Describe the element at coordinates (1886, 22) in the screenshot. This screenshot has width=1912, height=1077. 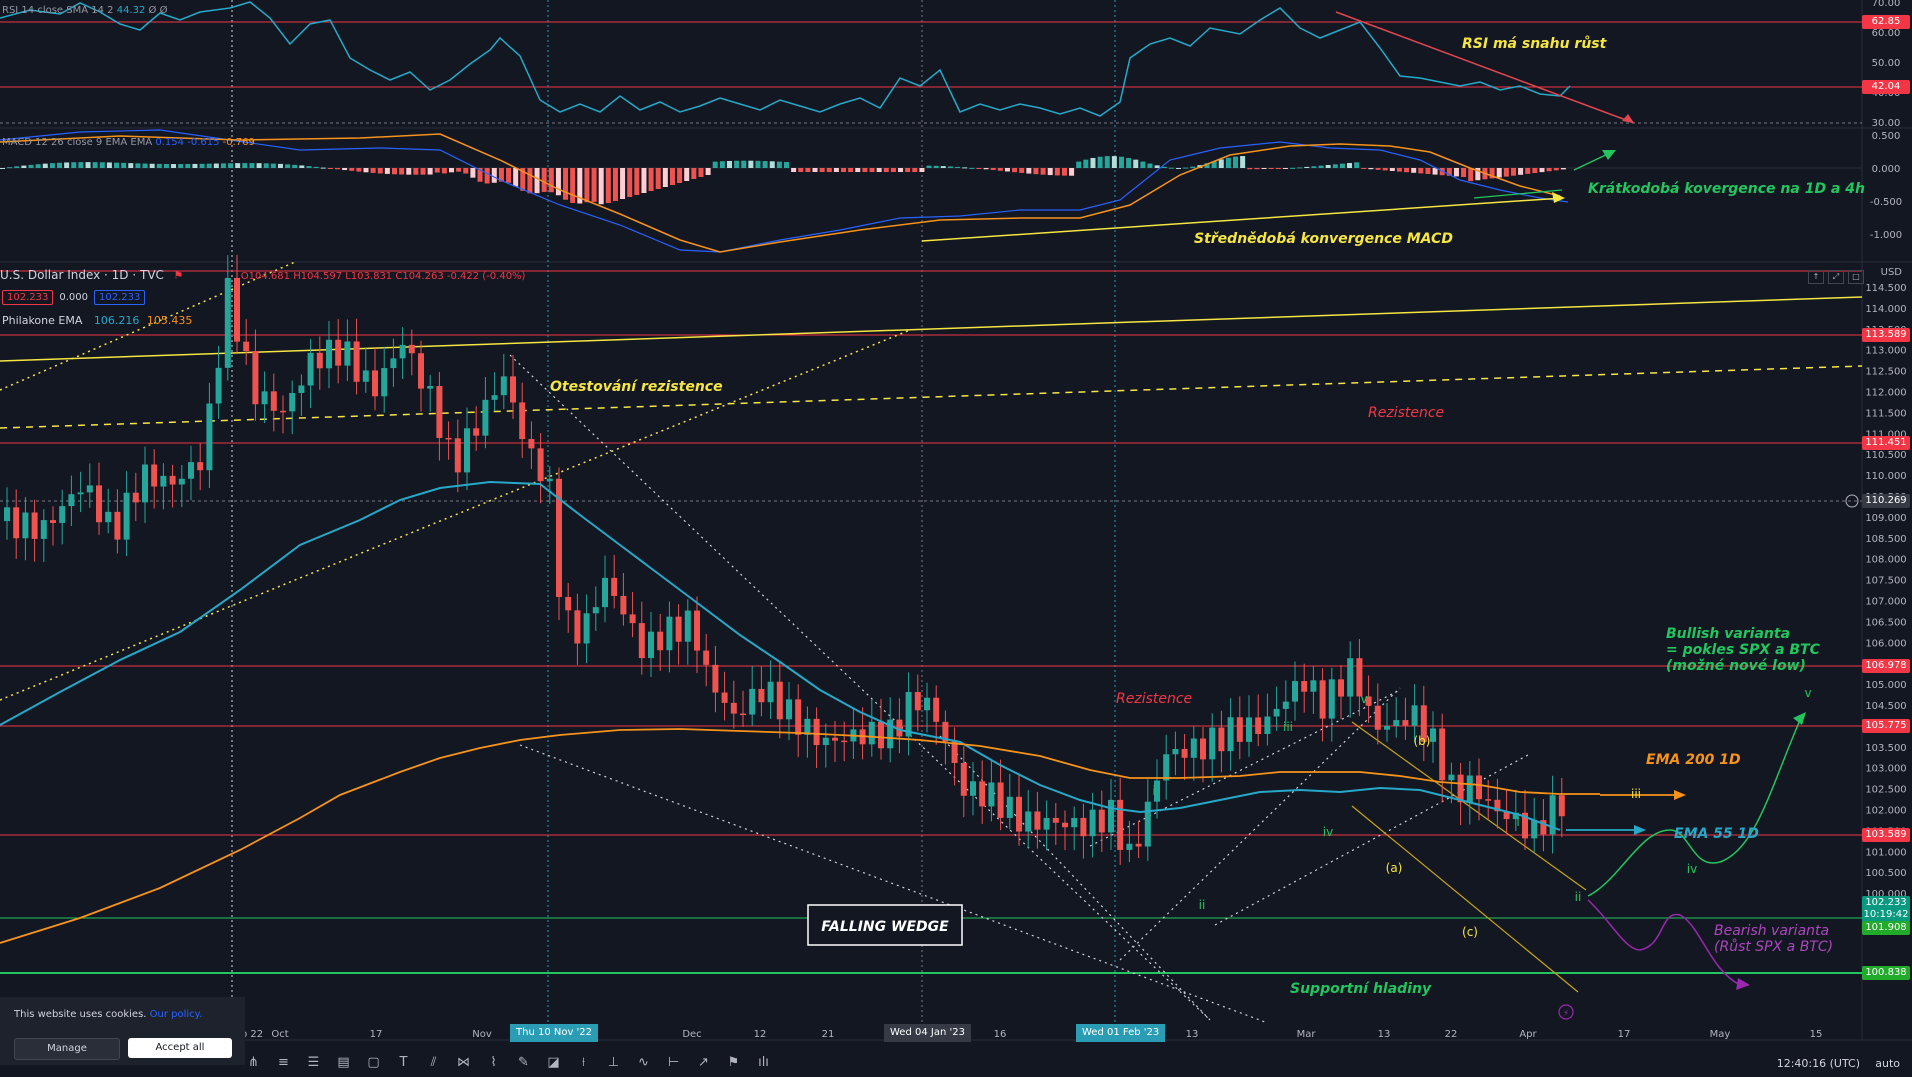
I see `rsi-tag: 62.85` at that location.